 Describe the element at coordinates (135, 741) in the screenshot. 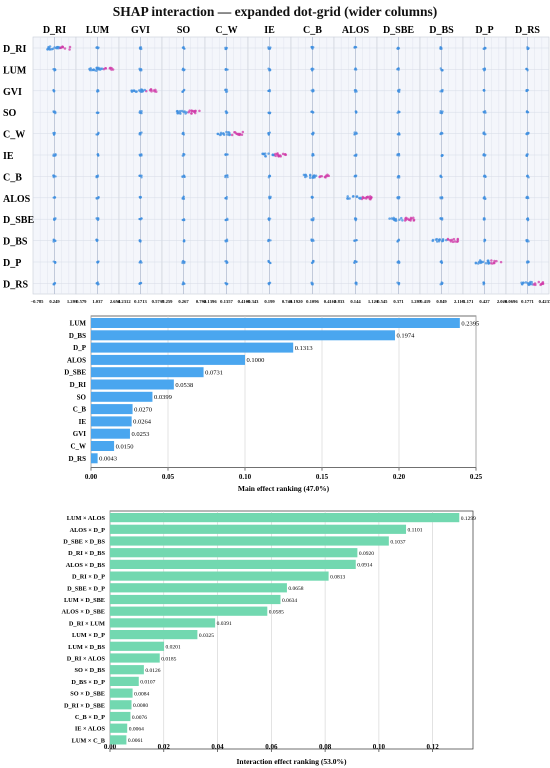

I see `value-label: 0.0061` at that location.